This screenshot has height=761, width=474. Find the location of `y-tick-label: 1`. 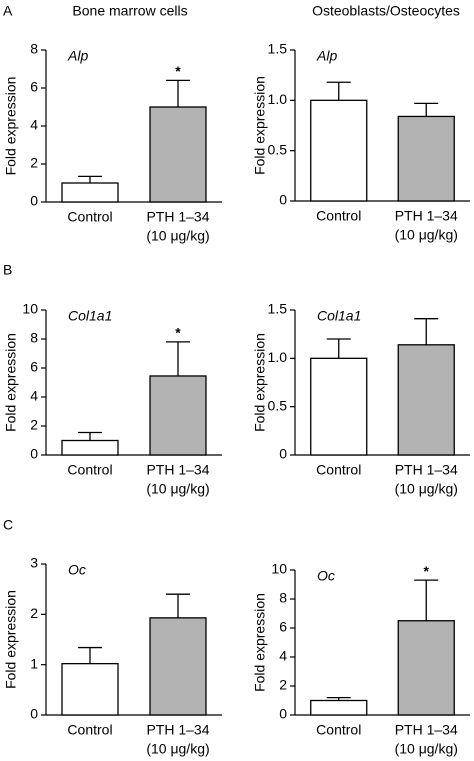

y-tick-label: 1 is located at coordinates (34, 663).